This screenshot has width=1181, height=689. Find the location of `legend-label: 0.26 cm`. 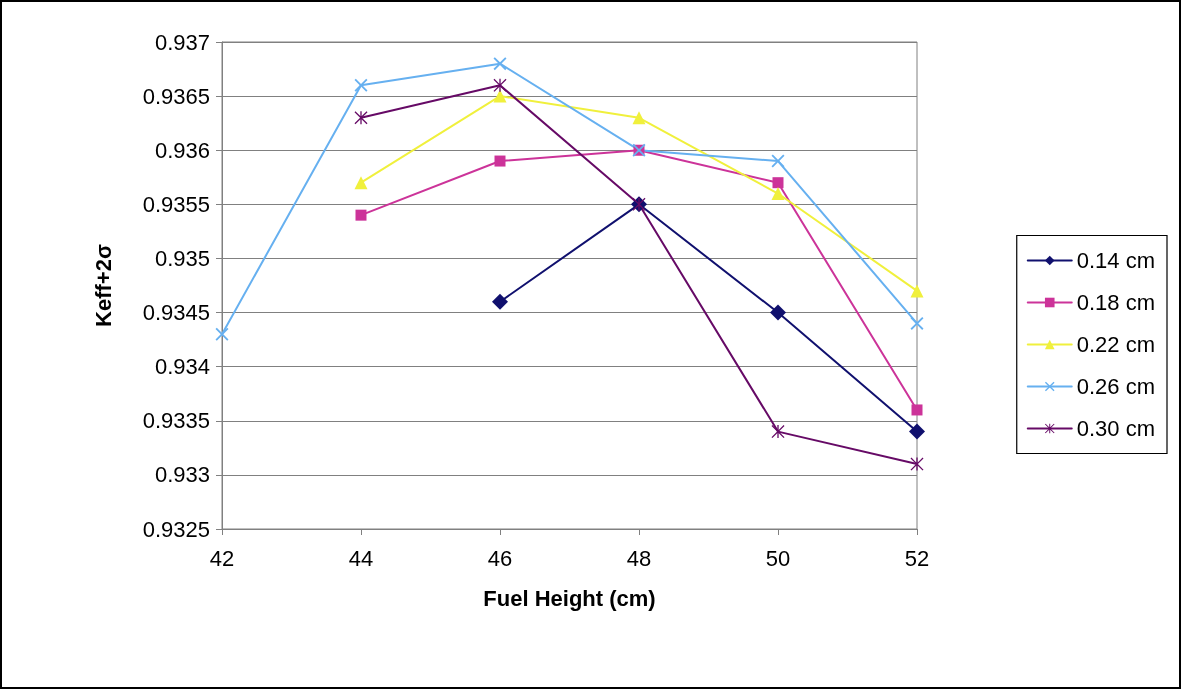

legend-label: 0.26 cm is located at coordinates (1116, 386).